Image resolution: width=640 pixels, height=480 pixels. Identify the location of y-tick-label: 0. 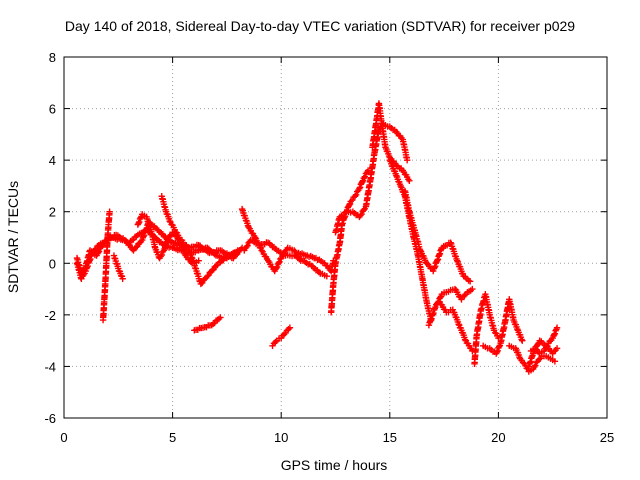
(52, 263).